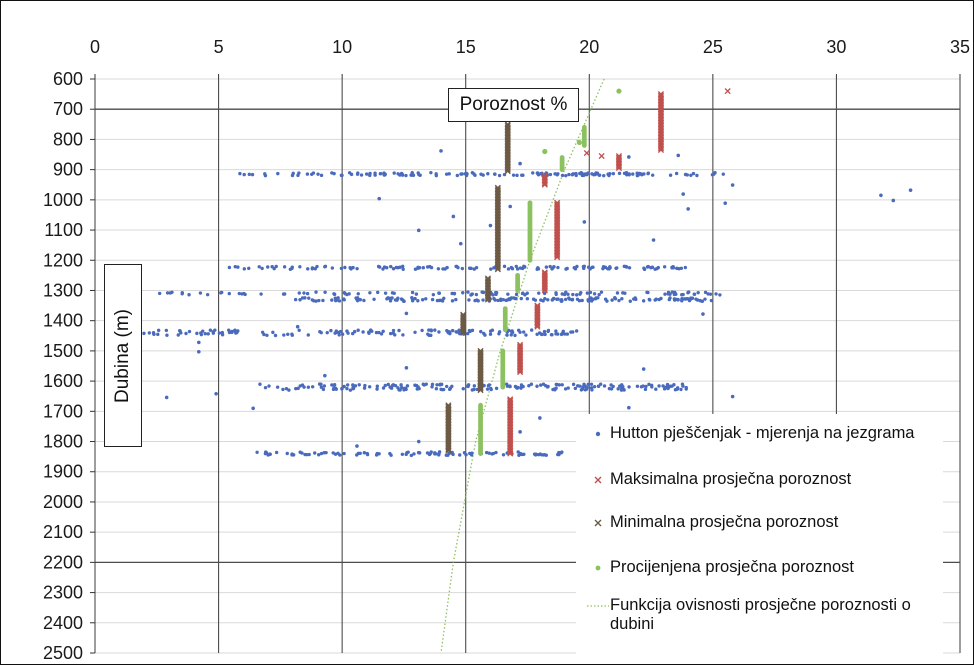 This screenshot has width=974, height=666. What do you see at coordinates (63, 623) in the screenshot?
I see `y-tick-label: 2400` at bounding box center [63, 623].